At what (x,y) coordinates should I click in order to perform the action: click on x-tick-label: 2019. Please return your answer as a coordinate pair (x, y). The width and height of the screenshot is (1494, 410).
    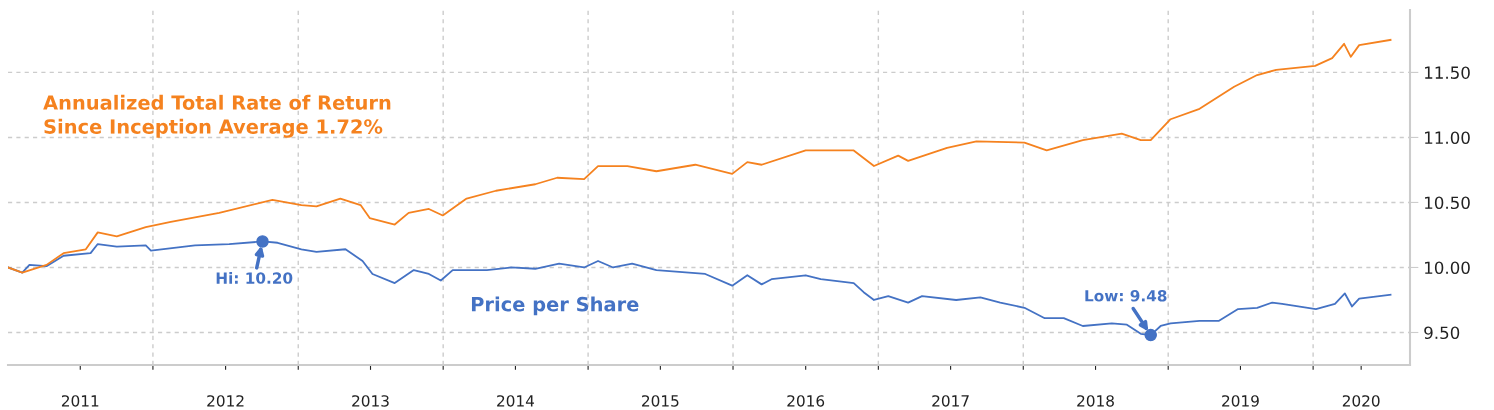
    Looking at the image, I should click on (1240, 401).